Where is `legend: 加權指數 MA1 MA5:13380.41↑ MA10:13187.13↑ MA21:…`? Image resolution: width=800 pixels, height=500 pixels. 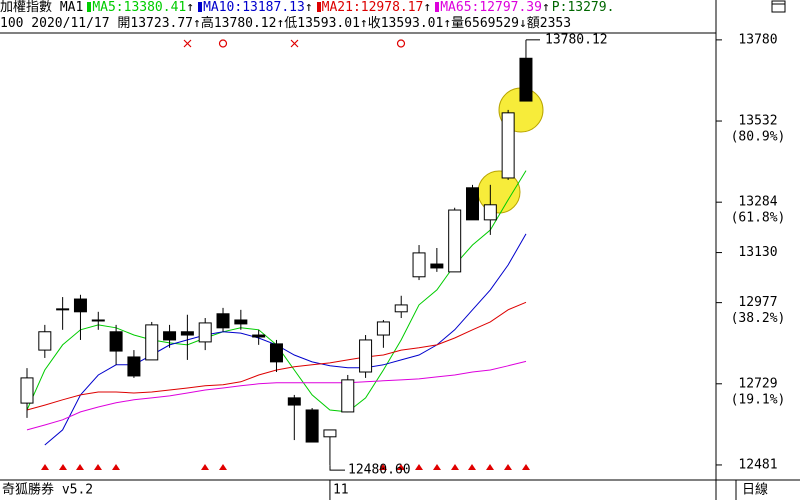 legend: 加權指數 MA1 MA5:13380.41↑ MA10:13187.13↑ MA21:… is located at coordinates (356, 8).